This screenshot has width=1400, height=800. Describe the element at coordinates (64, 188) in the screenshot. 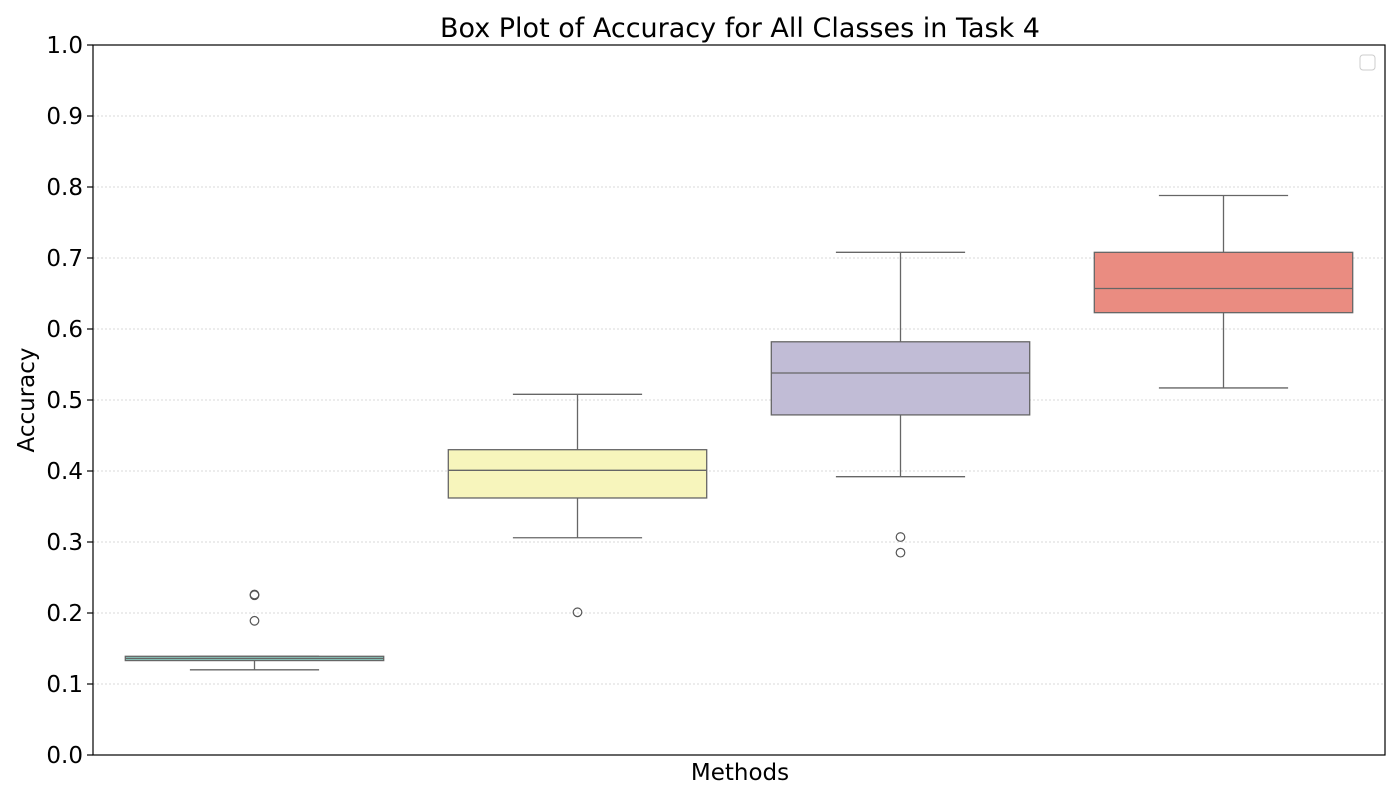

I see `y-tick-label: 0.8` at that location.